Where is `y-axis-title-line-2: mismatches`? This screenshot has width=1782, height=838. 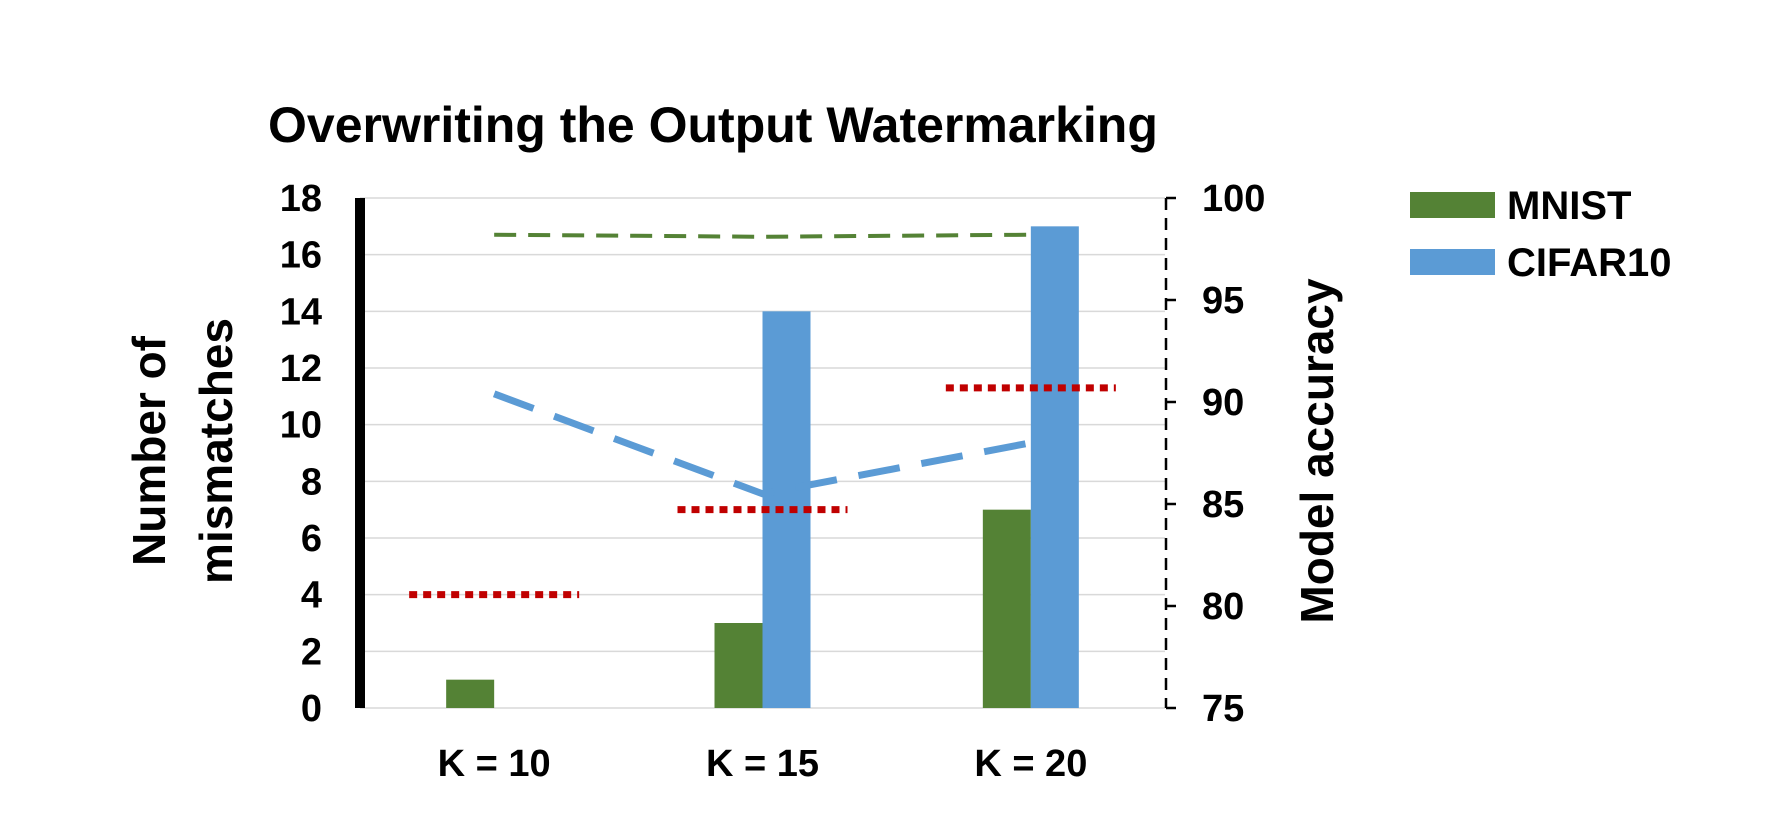 y-axis-title-line-2: mismatches is located at coordinates (216, 451).